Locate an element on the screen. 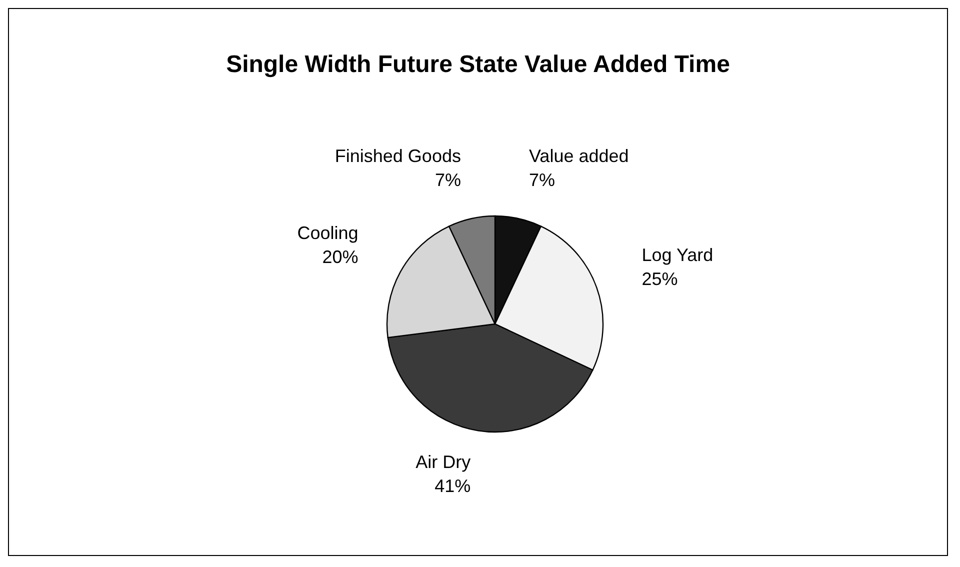  slice-label: Cooling is located at coordinates (327, 232).